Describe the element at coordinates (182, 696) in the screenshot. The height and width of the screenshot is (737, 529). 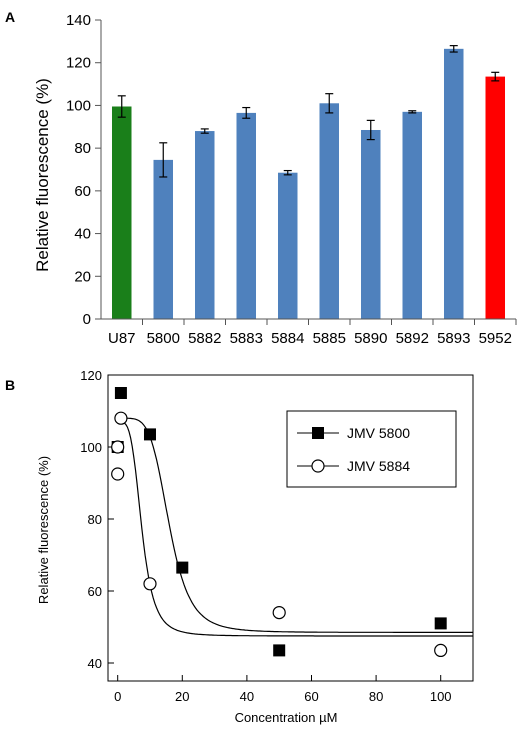
I see `x-tick-label: 20` at that location.